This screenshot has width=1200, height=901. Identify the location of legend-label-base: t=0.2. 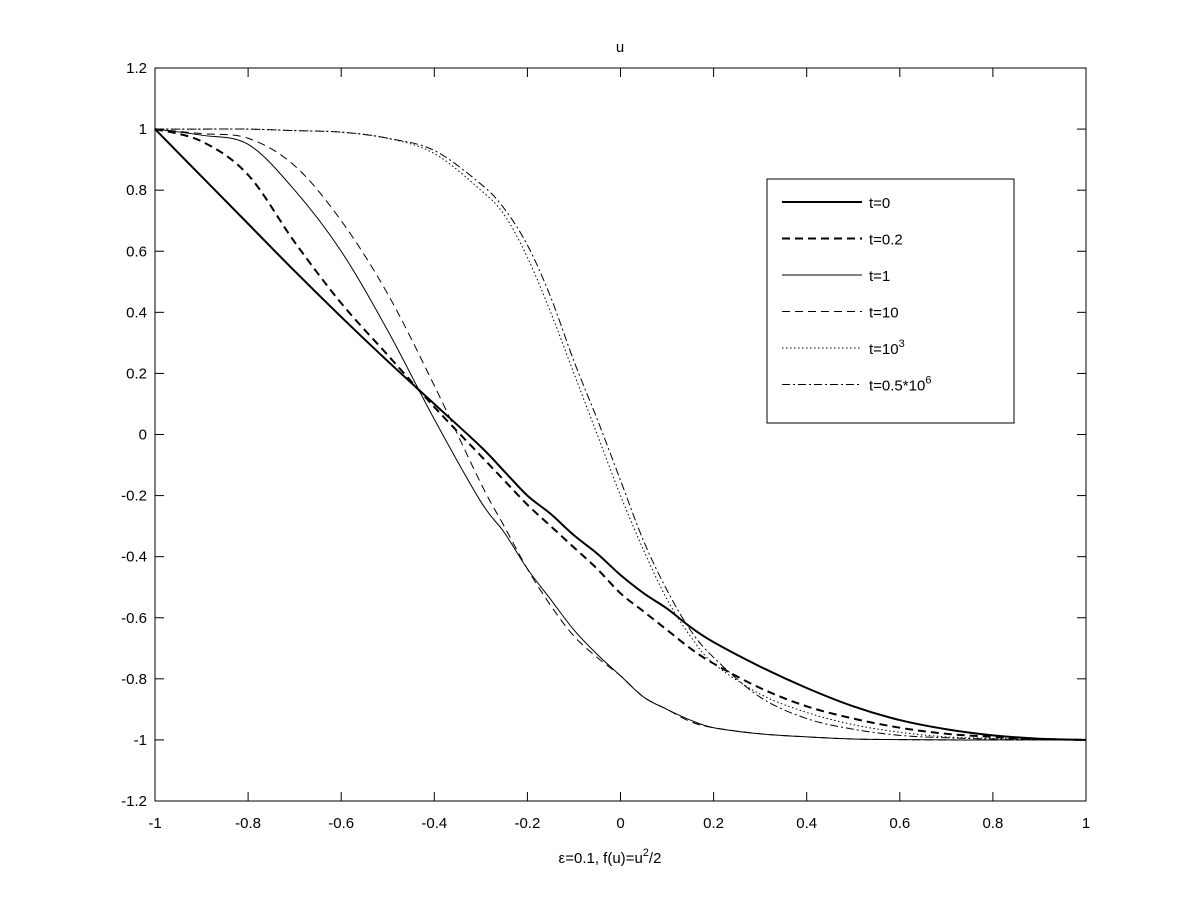
(886, 240).